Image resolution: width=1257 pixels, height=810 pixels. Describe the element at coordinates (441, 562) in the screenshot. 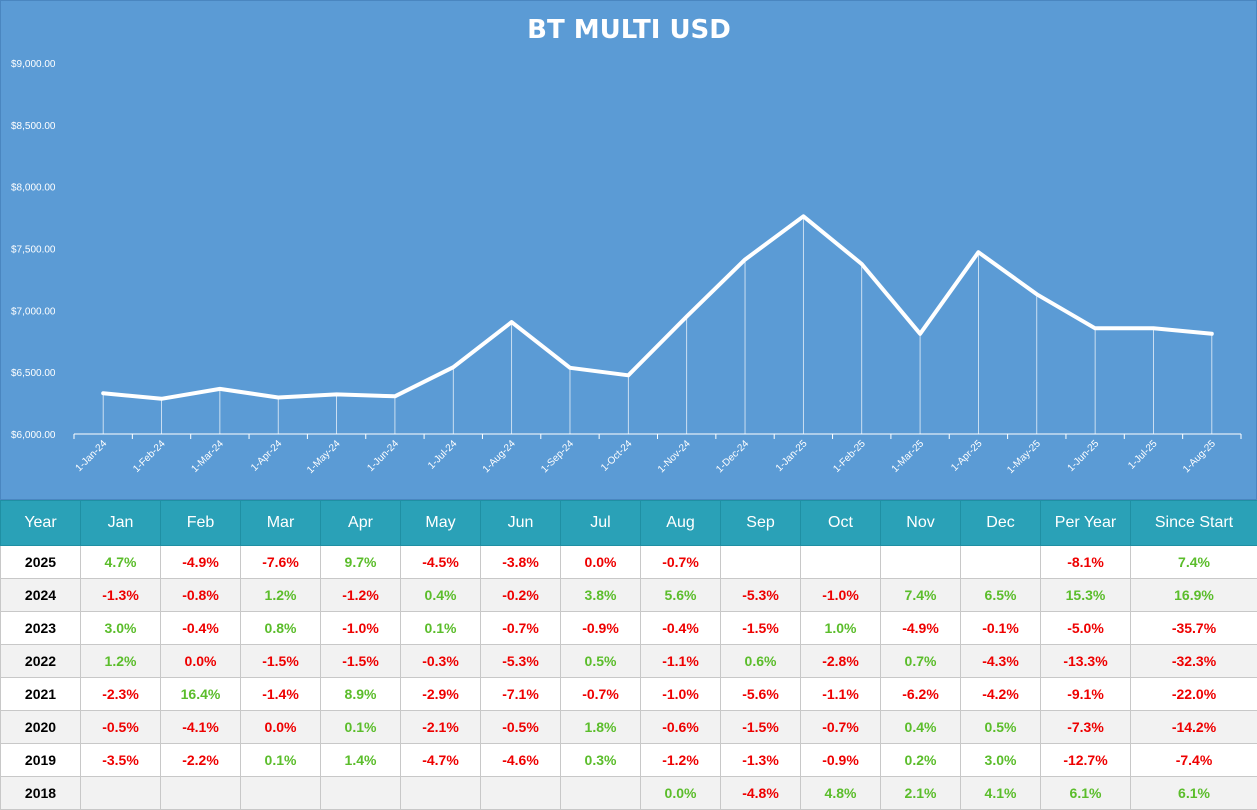

I see `value-cell: -4.5%` at that location.